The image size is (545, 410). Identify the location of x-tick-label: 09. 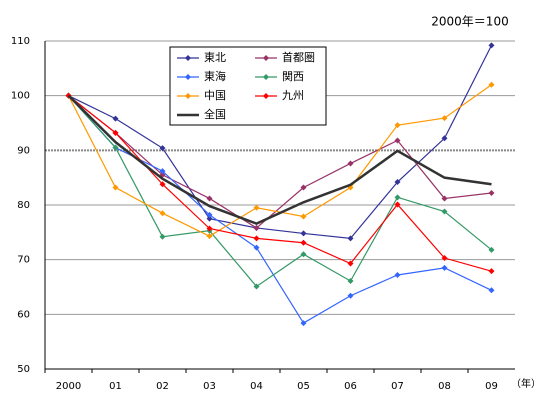
(491, 386).